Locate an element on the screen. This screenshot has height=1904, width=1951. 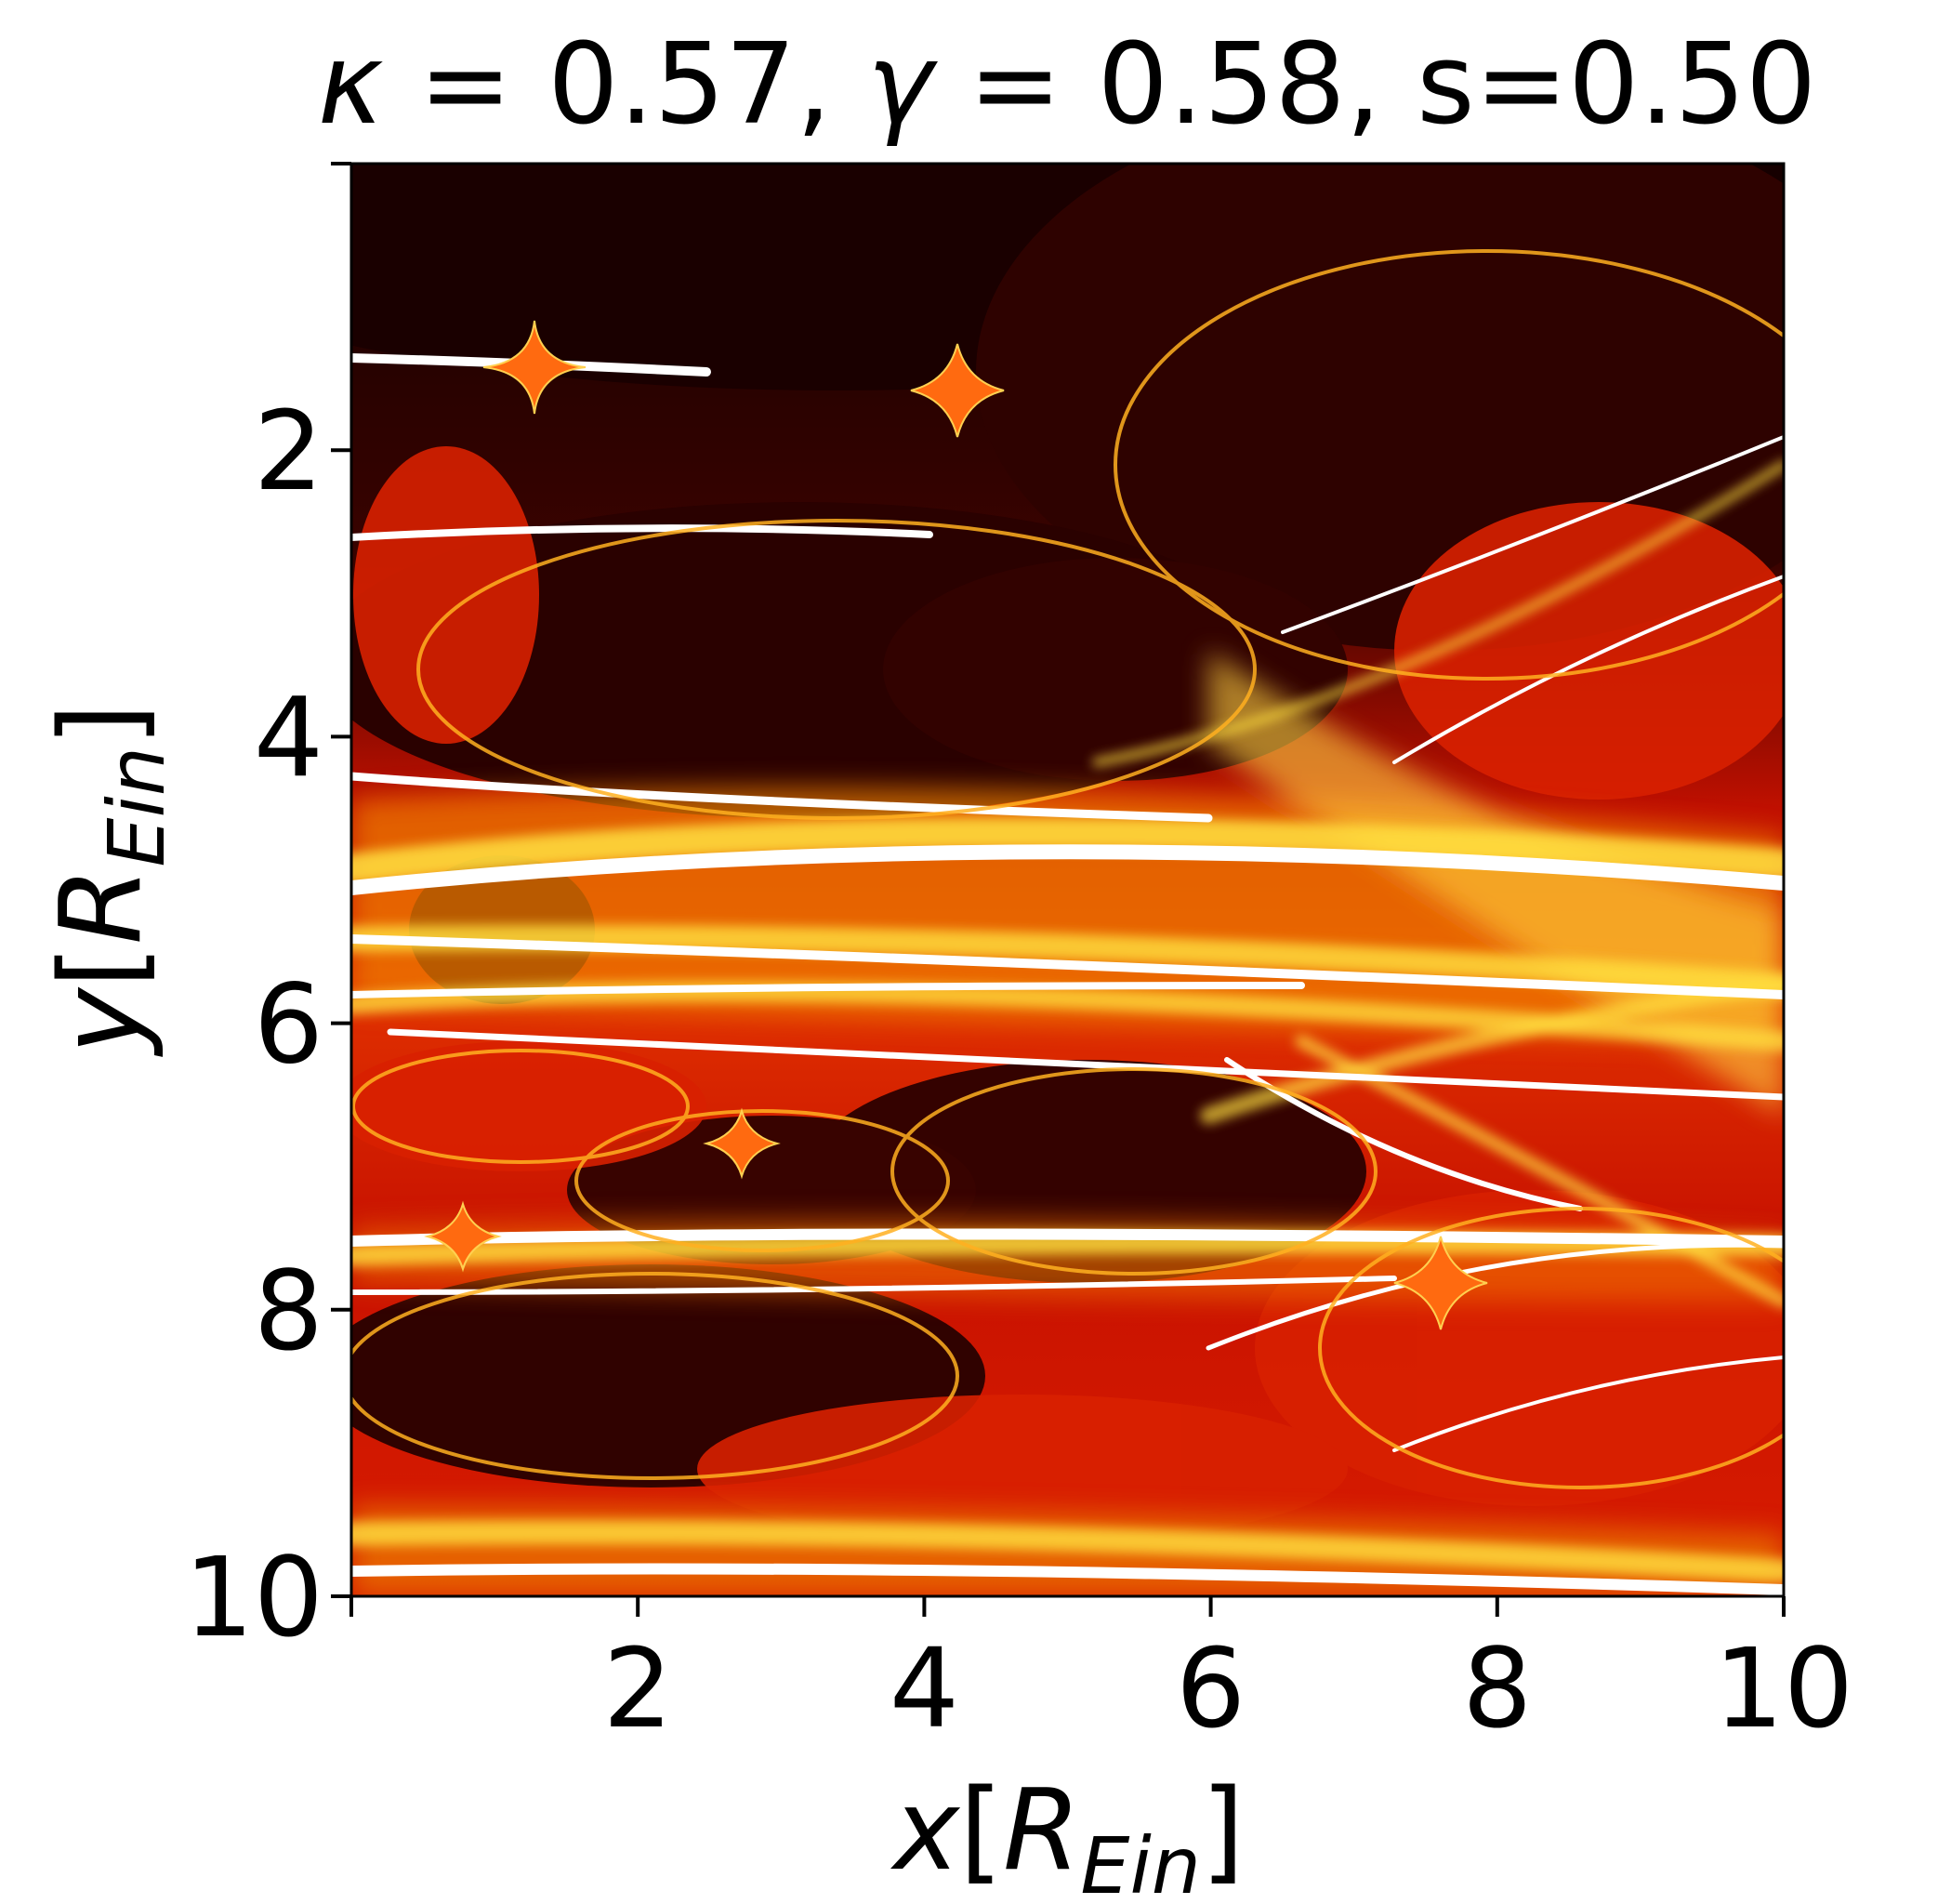
title-kappa-symbol: κ is located at coordinates (351, 85).